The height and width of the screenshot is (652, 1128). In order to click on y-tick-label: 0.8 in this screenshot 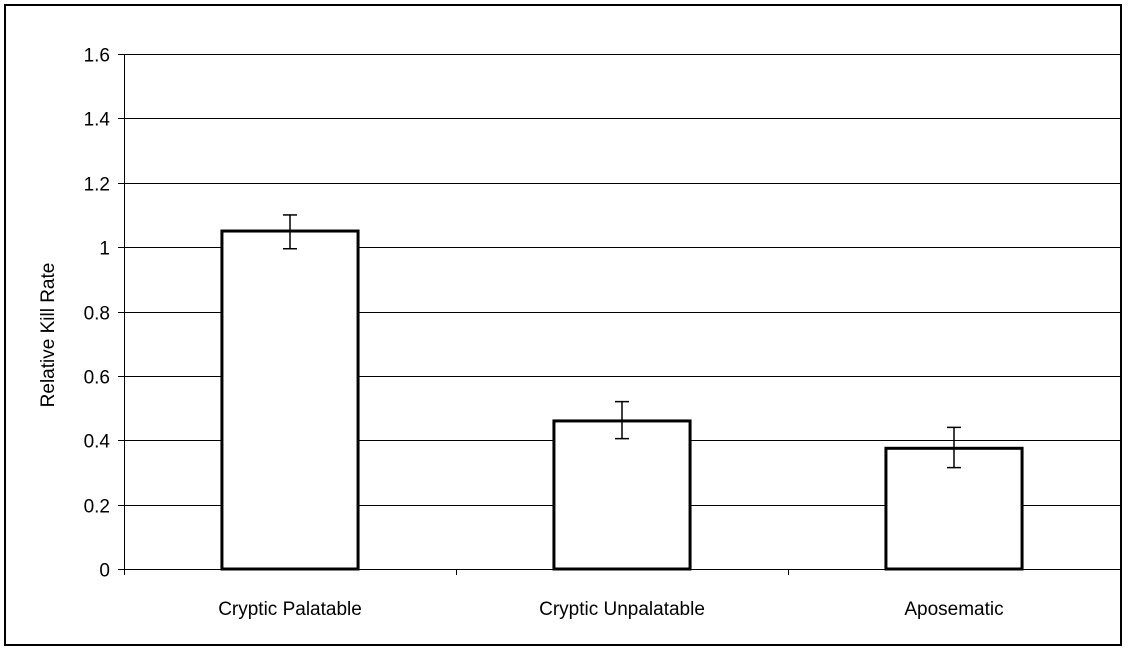, I will do `click(97, 314)`.